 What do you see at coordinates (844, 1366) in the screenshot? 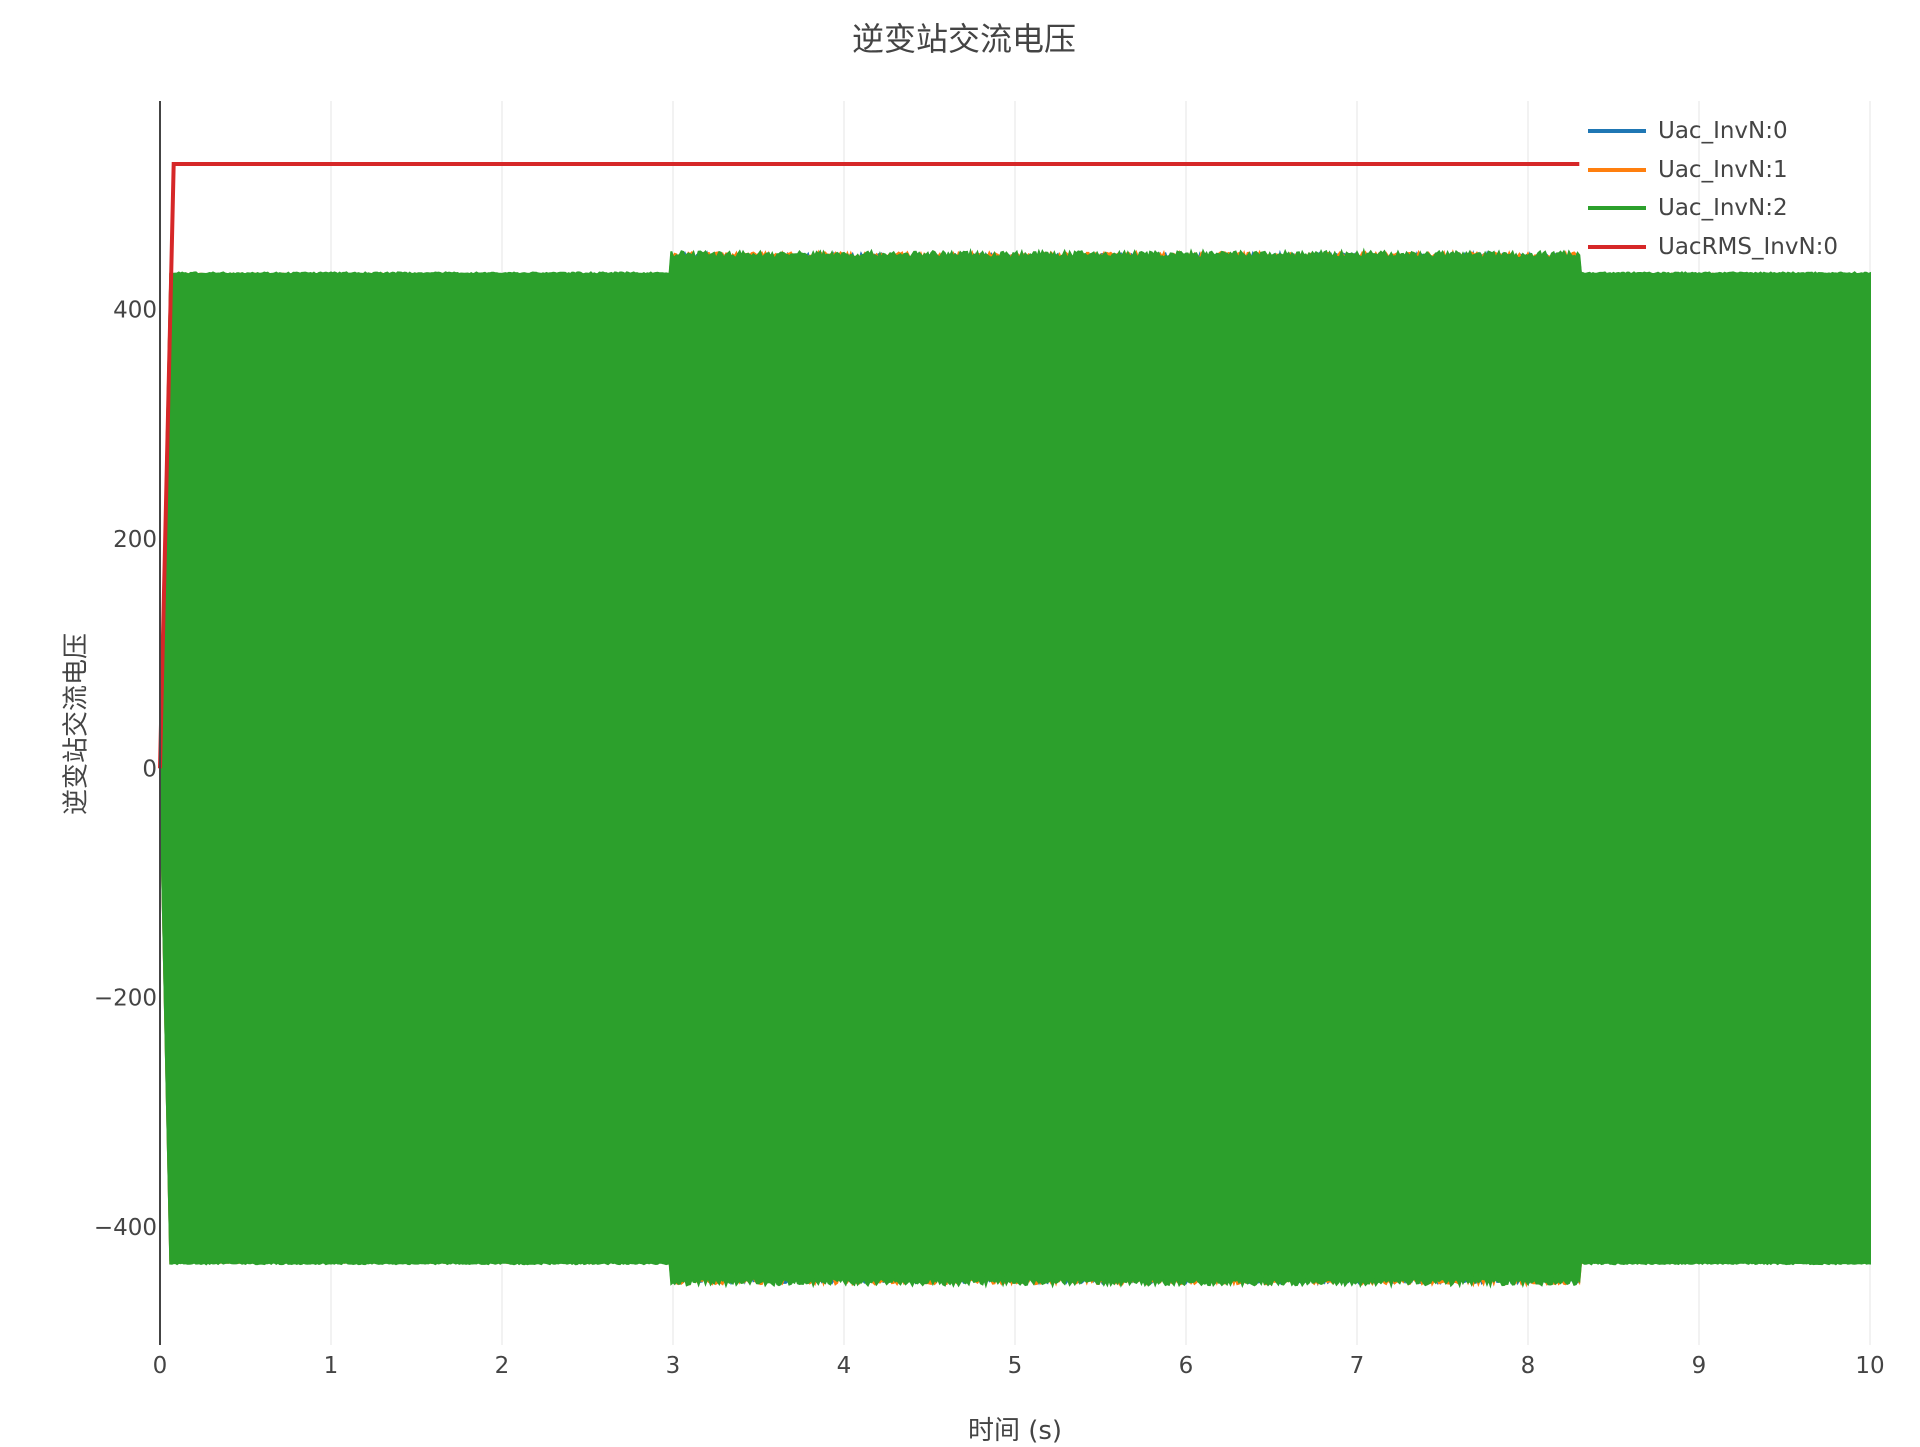
I see `x-tick-label: 4` at bounding box center [844, 1366].